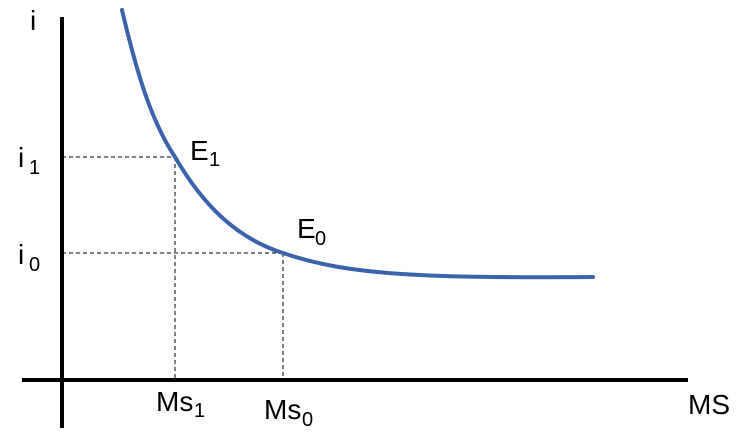  I want to click on point-e0-label: E 0, so click(311, 231).